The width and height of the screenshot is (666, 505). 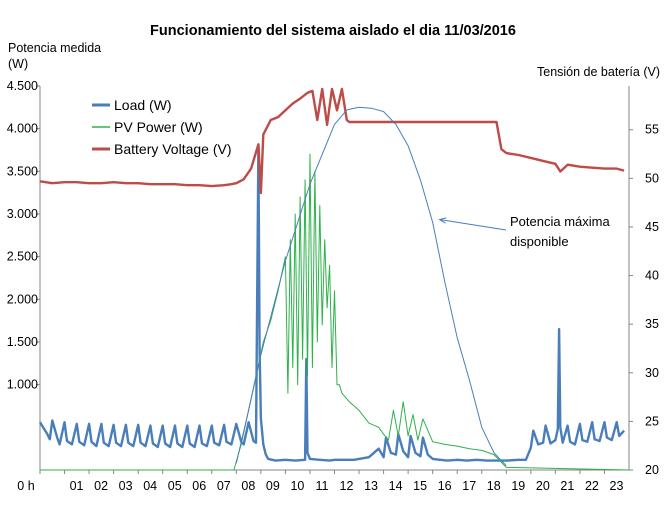 I want to click on y-tick-label: 2.500, so click(x=22, y=257).